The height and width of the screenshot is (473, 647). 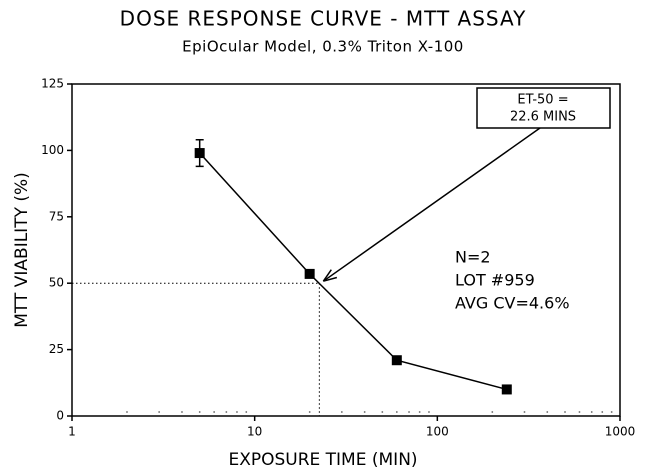 I want to click on y-tick-label: 125, so click(x=52, y=84).